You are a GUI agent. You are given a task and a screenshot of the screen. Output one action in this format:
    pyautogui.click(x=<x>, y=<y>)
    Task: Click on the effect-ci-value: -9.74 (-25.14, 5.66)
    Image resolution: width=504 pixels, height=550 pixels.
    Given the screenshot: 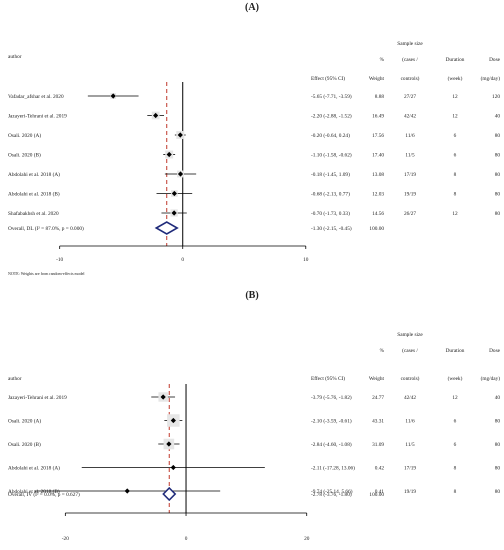 What is the action you would take?
    pyautogui.click(x=332, y=491)
    